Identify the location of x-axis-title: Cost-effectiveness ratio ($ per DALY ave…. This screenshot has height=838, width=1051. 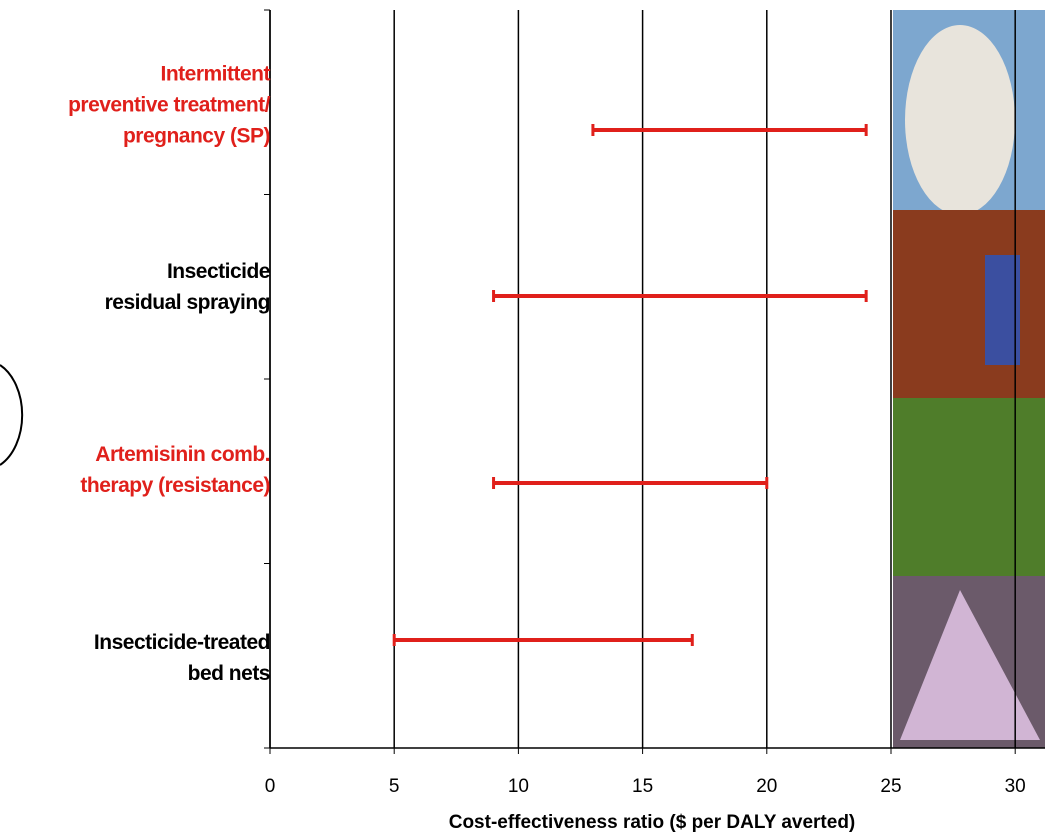
(652, 822).